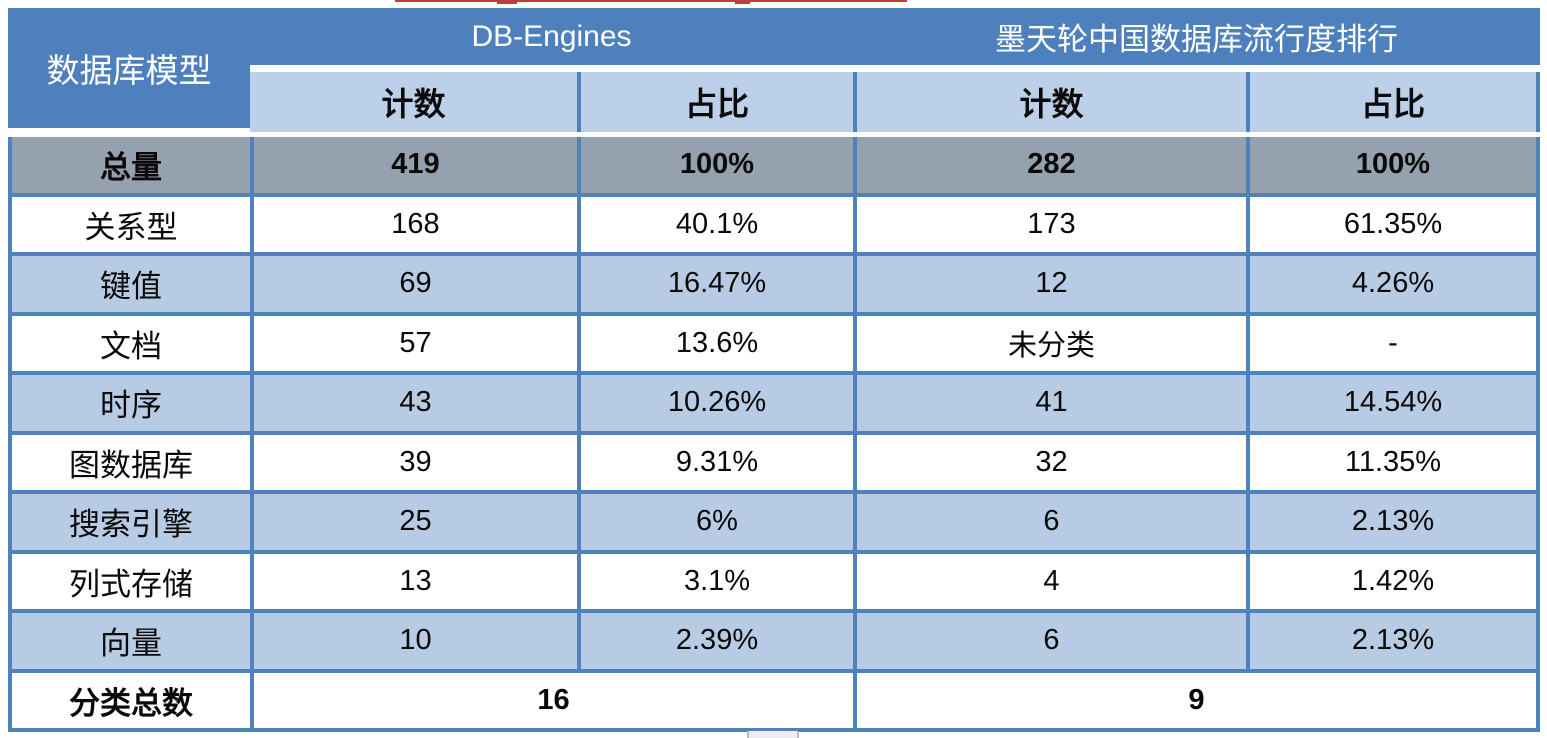 Image resolution: width=1547 pixels, height=738 pixels. I want to click on cell-value: 173, so click(1049, 224).